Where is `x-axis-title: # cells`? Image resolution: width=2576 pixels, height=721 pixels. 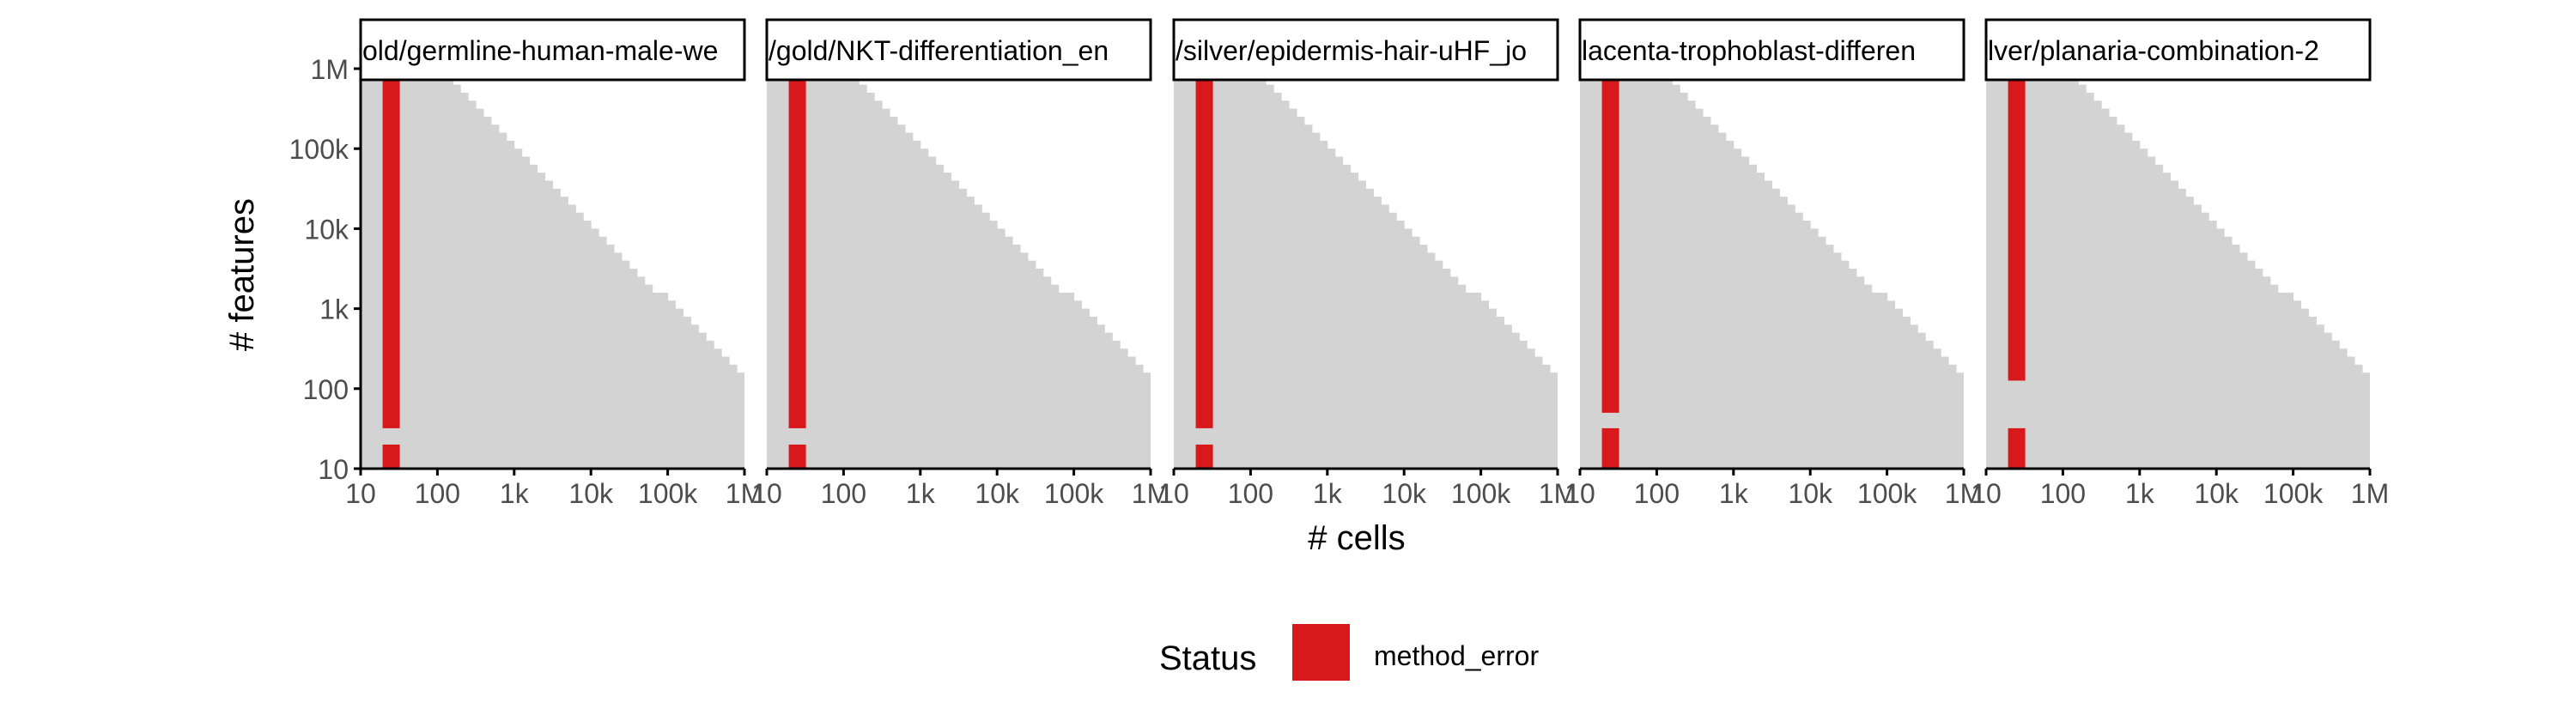
x-axis-title: # cells is located at coordinates (1356, 538).